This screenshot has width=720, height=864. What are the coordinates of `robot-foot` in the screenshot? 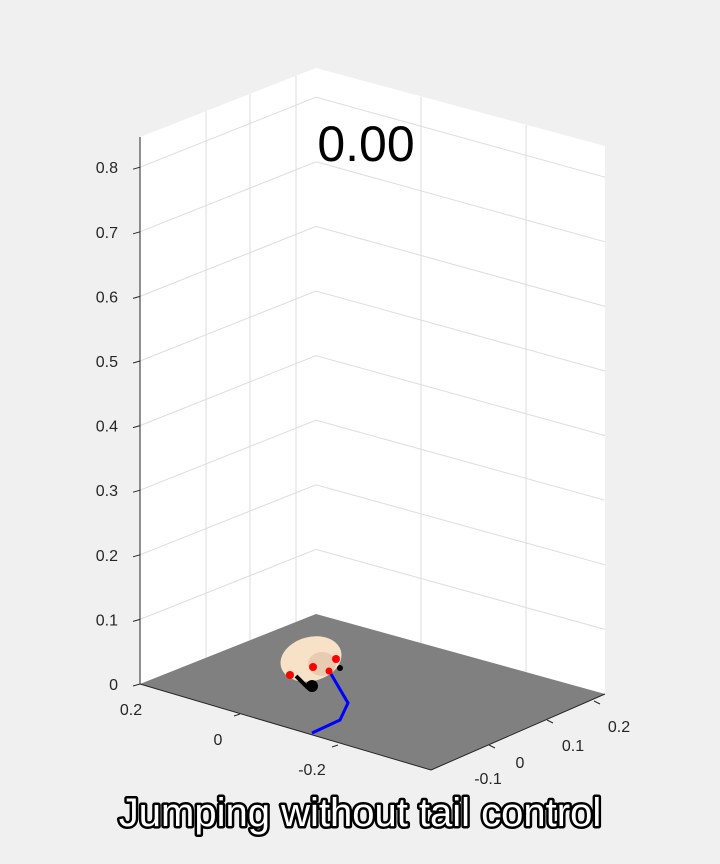 It's located at (312, 686).